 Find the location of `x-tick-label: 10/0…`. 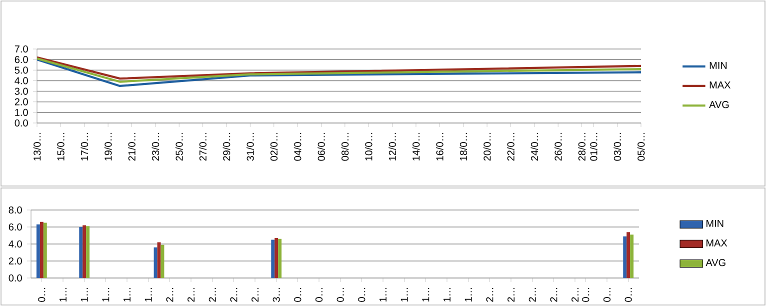

x-tick-label: 10/0… is located at coordinates (368, 146).